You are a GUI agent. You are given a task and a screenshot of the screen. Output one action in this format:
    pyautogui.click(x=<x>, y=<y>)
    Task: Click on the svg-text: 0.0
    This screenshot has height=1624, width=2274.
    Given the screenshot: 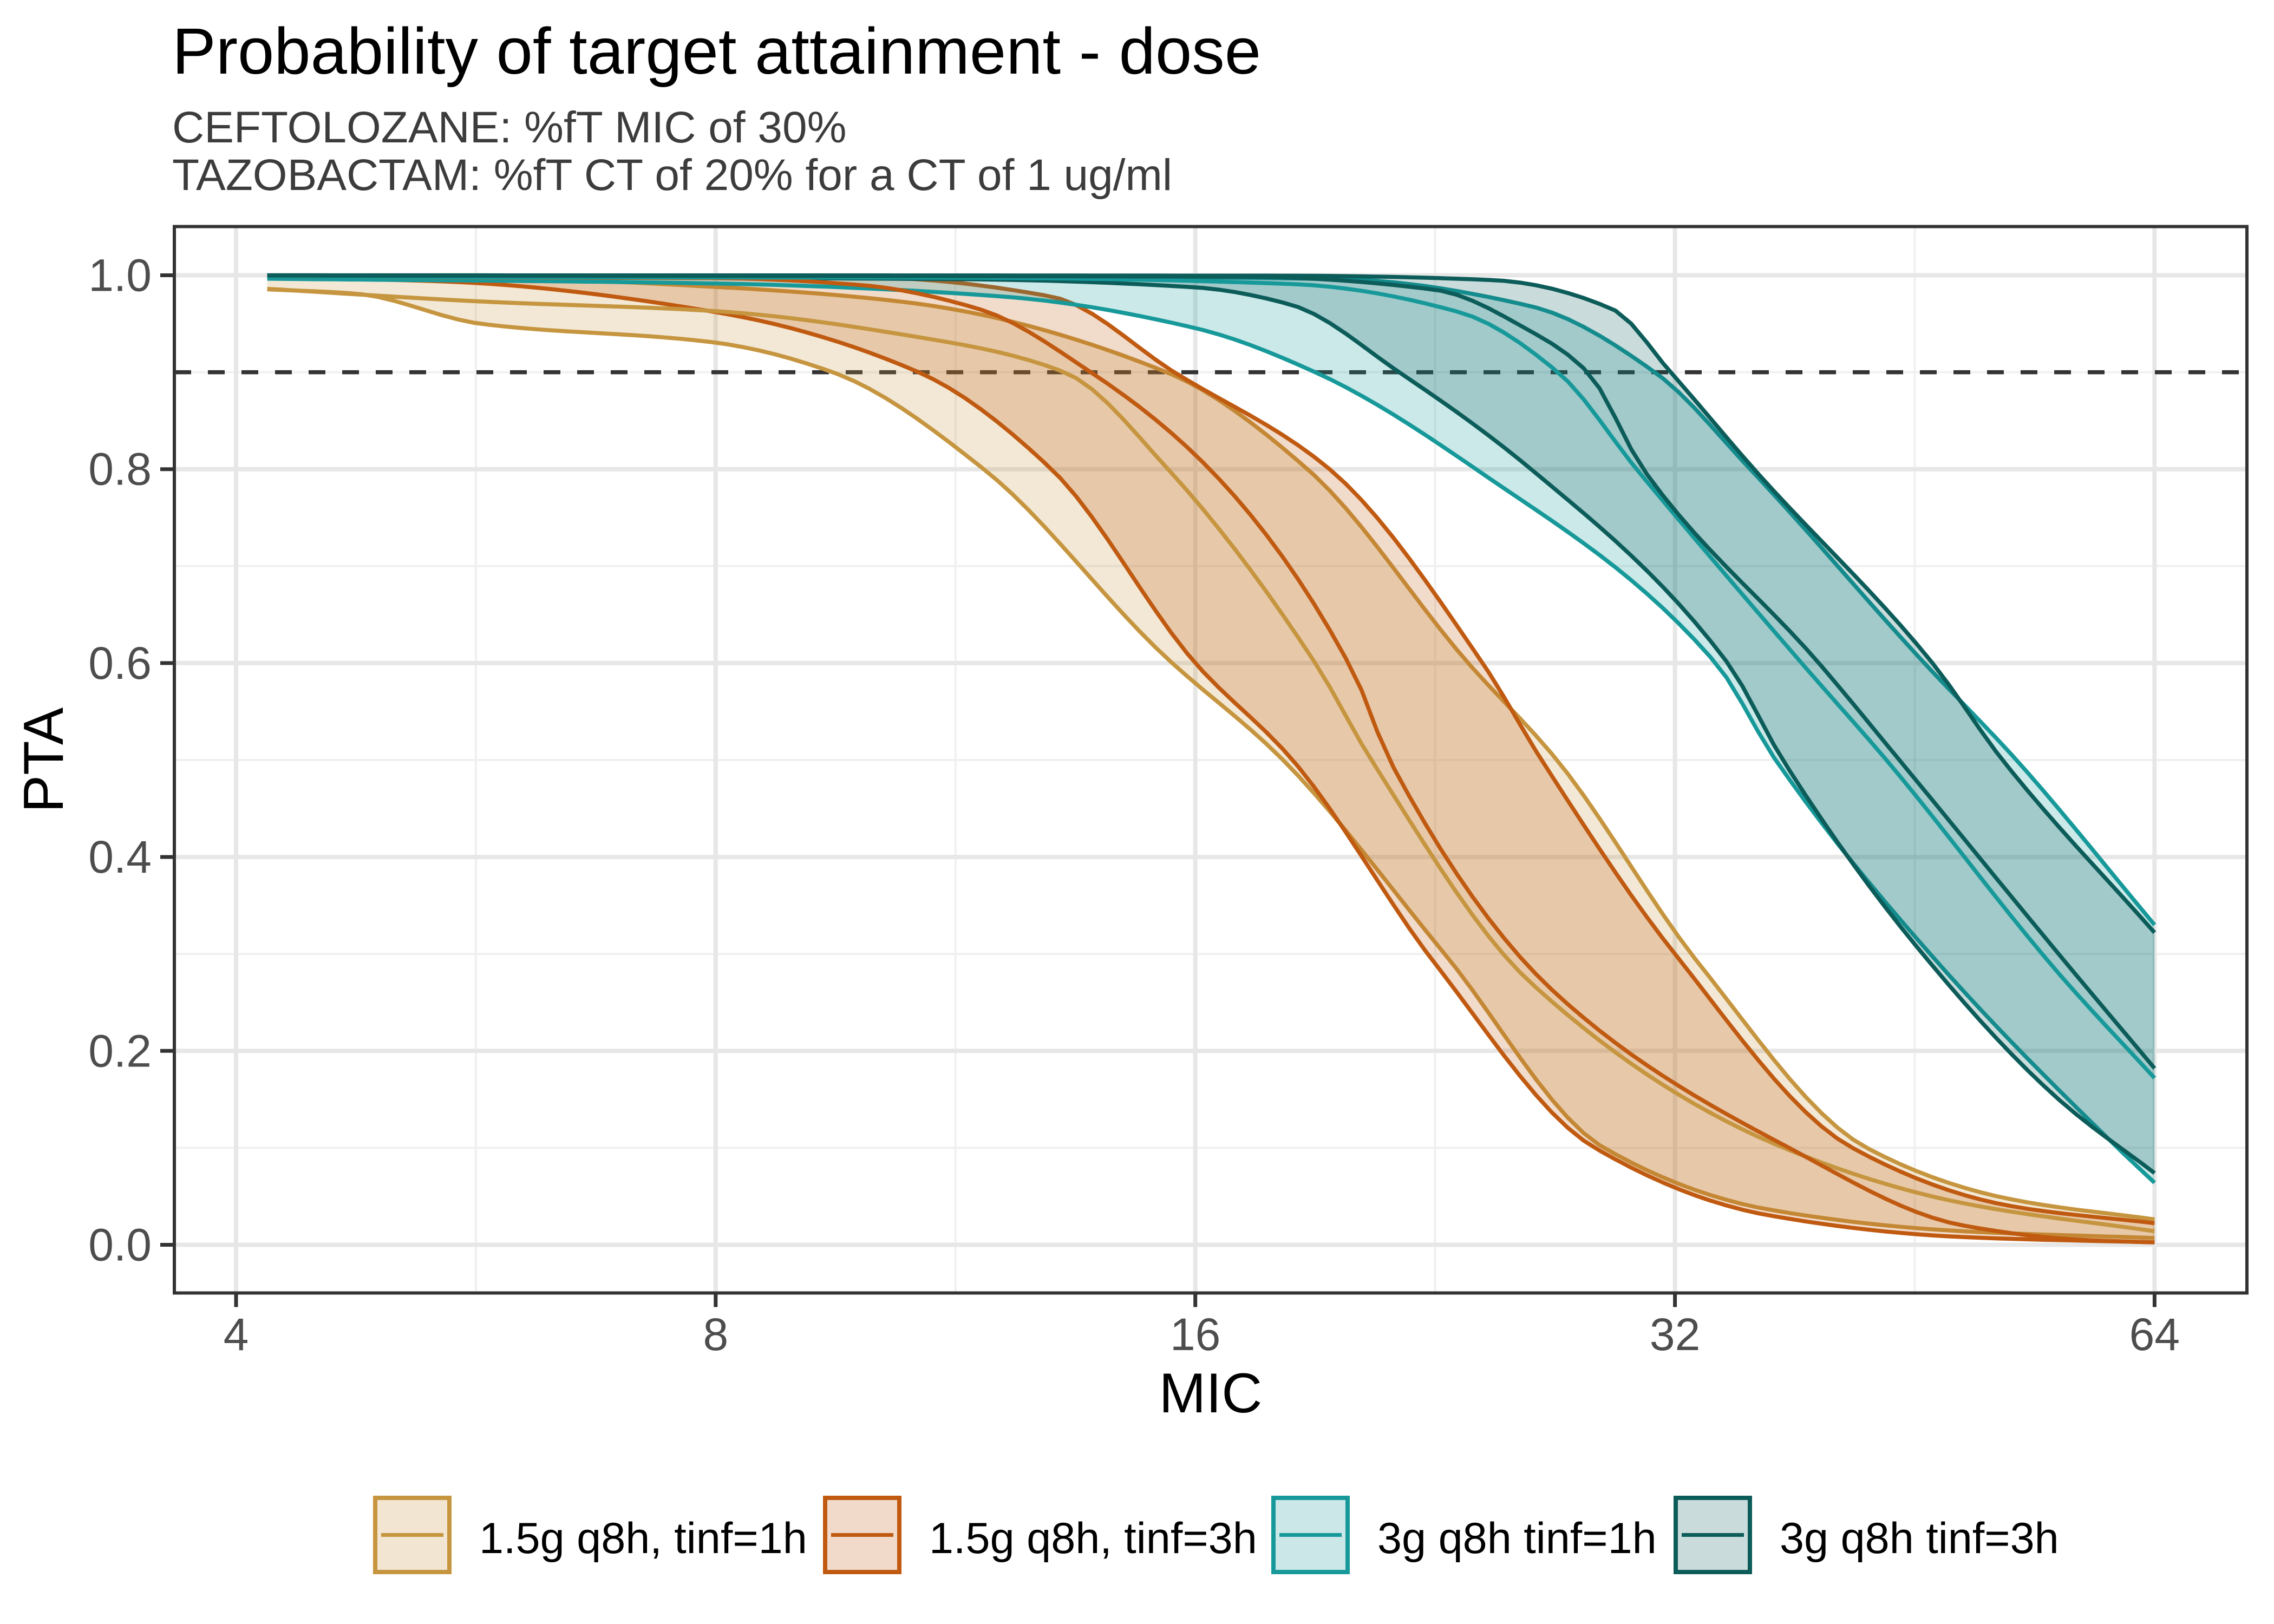 What is the action you would take?
    pyautogui.click(x=120, y=1245)
    